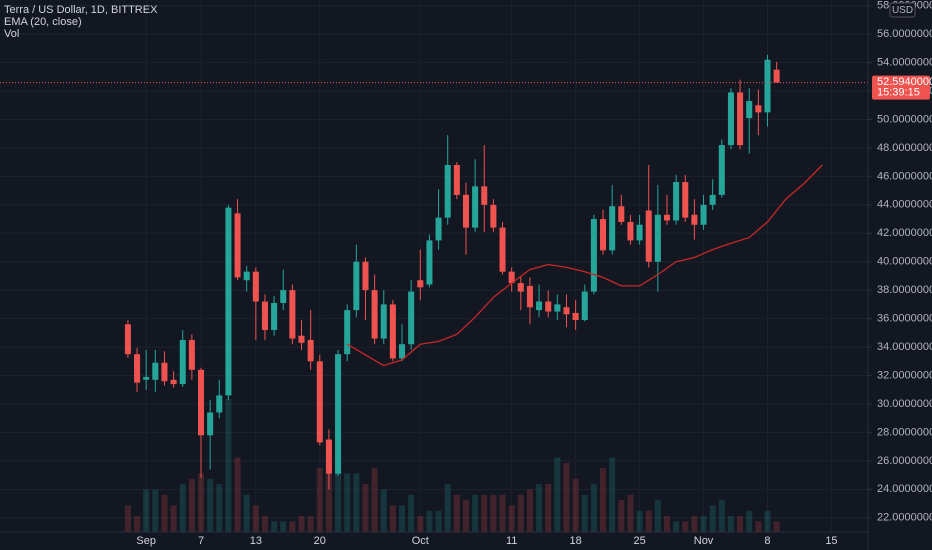  Describe the element at coordinates (81, 10) in the screenshot. I see `chart-title: Terra / US Dollar, 1D, BITTREX` at that location.